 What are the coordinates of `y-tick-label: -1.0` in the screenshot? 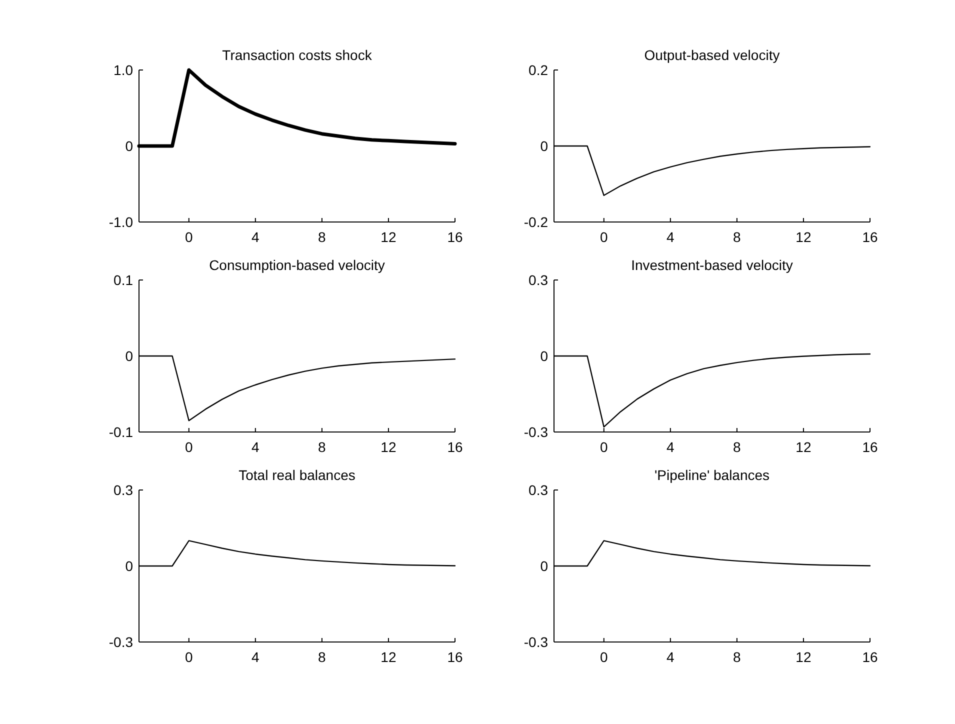 It's located at (121, 222).